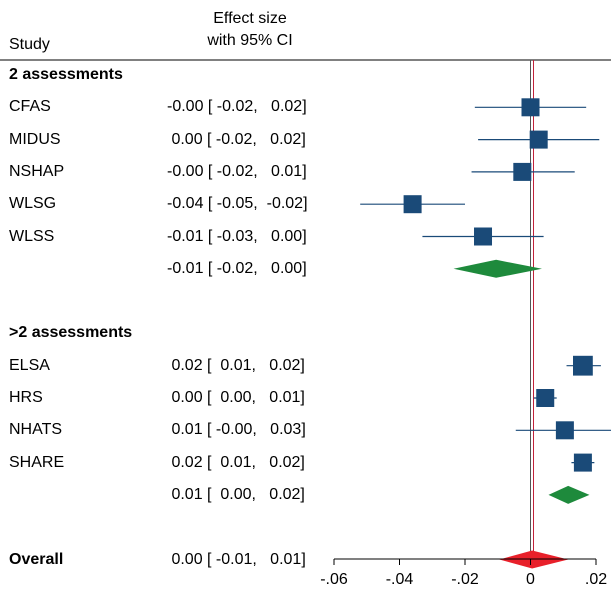 The width and height of the screenshot is (611, 591). I want to click on study-label: ELSA, so click(29, 365).